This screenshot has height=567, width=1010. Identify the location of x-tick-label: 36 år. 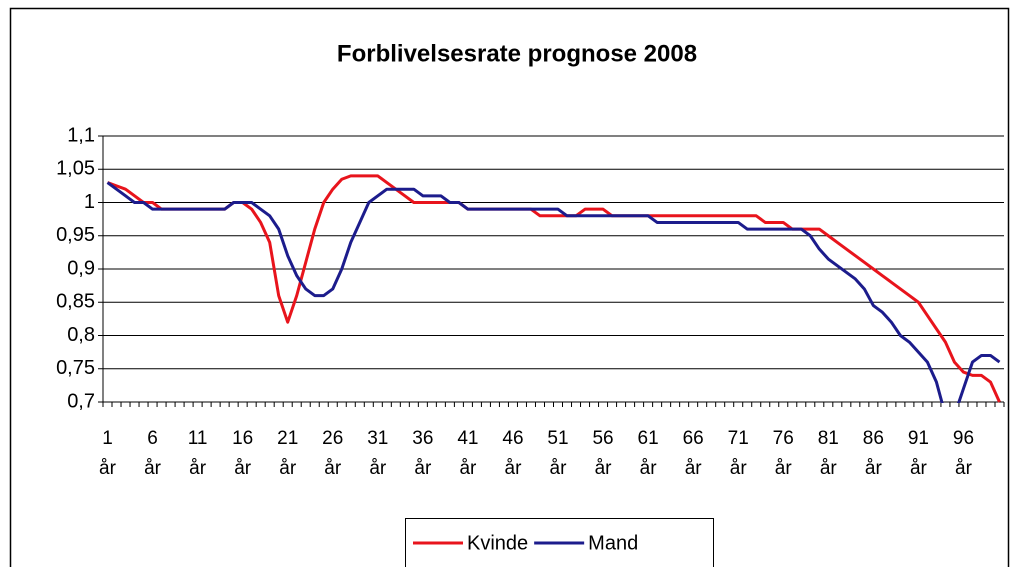
(423, 453).